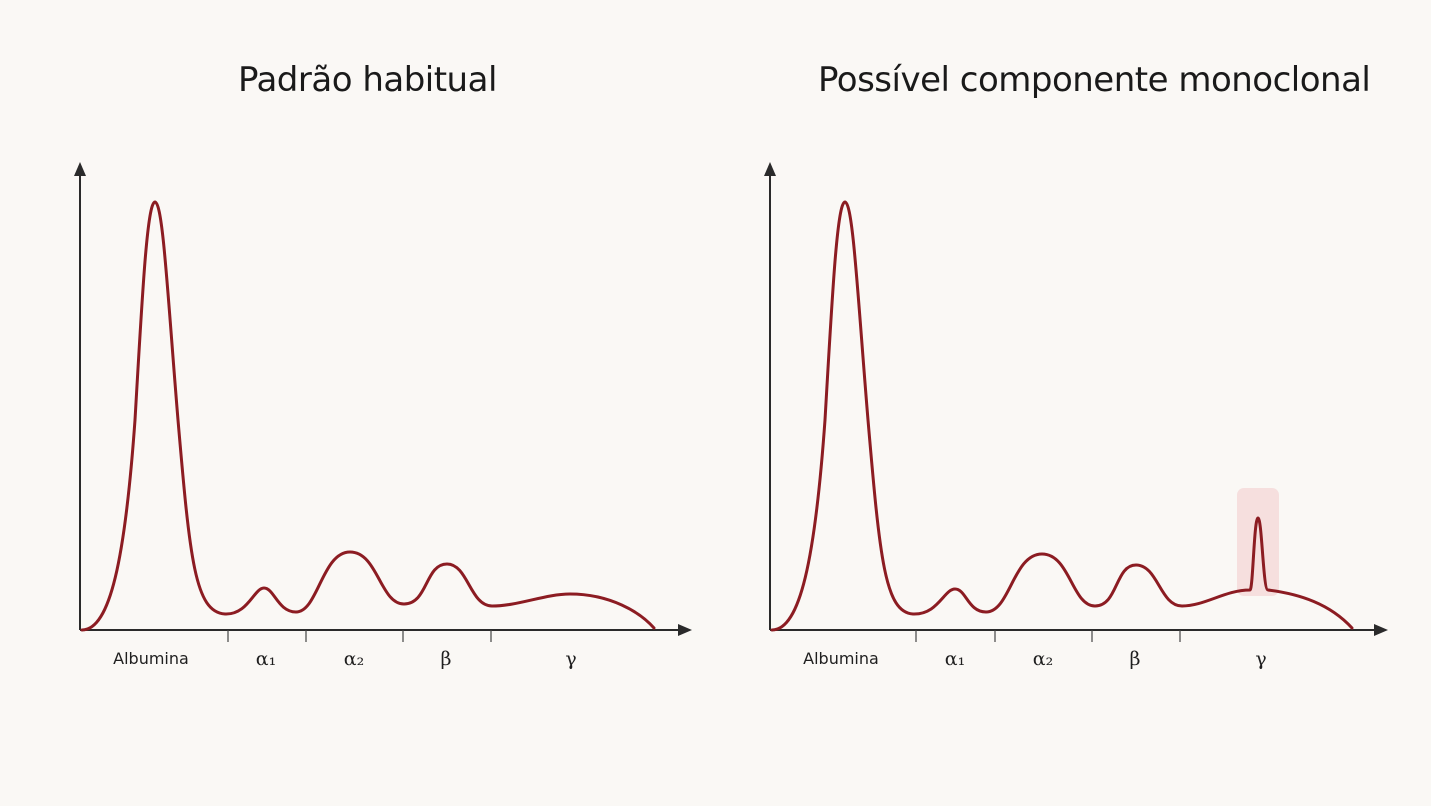 Image resolution: width=1431 pixels, height=806 pixels. Describe the element at coordinates (367, 80) in the screenshot. I see `panel-title-normal: Padrão habitual` at that location.